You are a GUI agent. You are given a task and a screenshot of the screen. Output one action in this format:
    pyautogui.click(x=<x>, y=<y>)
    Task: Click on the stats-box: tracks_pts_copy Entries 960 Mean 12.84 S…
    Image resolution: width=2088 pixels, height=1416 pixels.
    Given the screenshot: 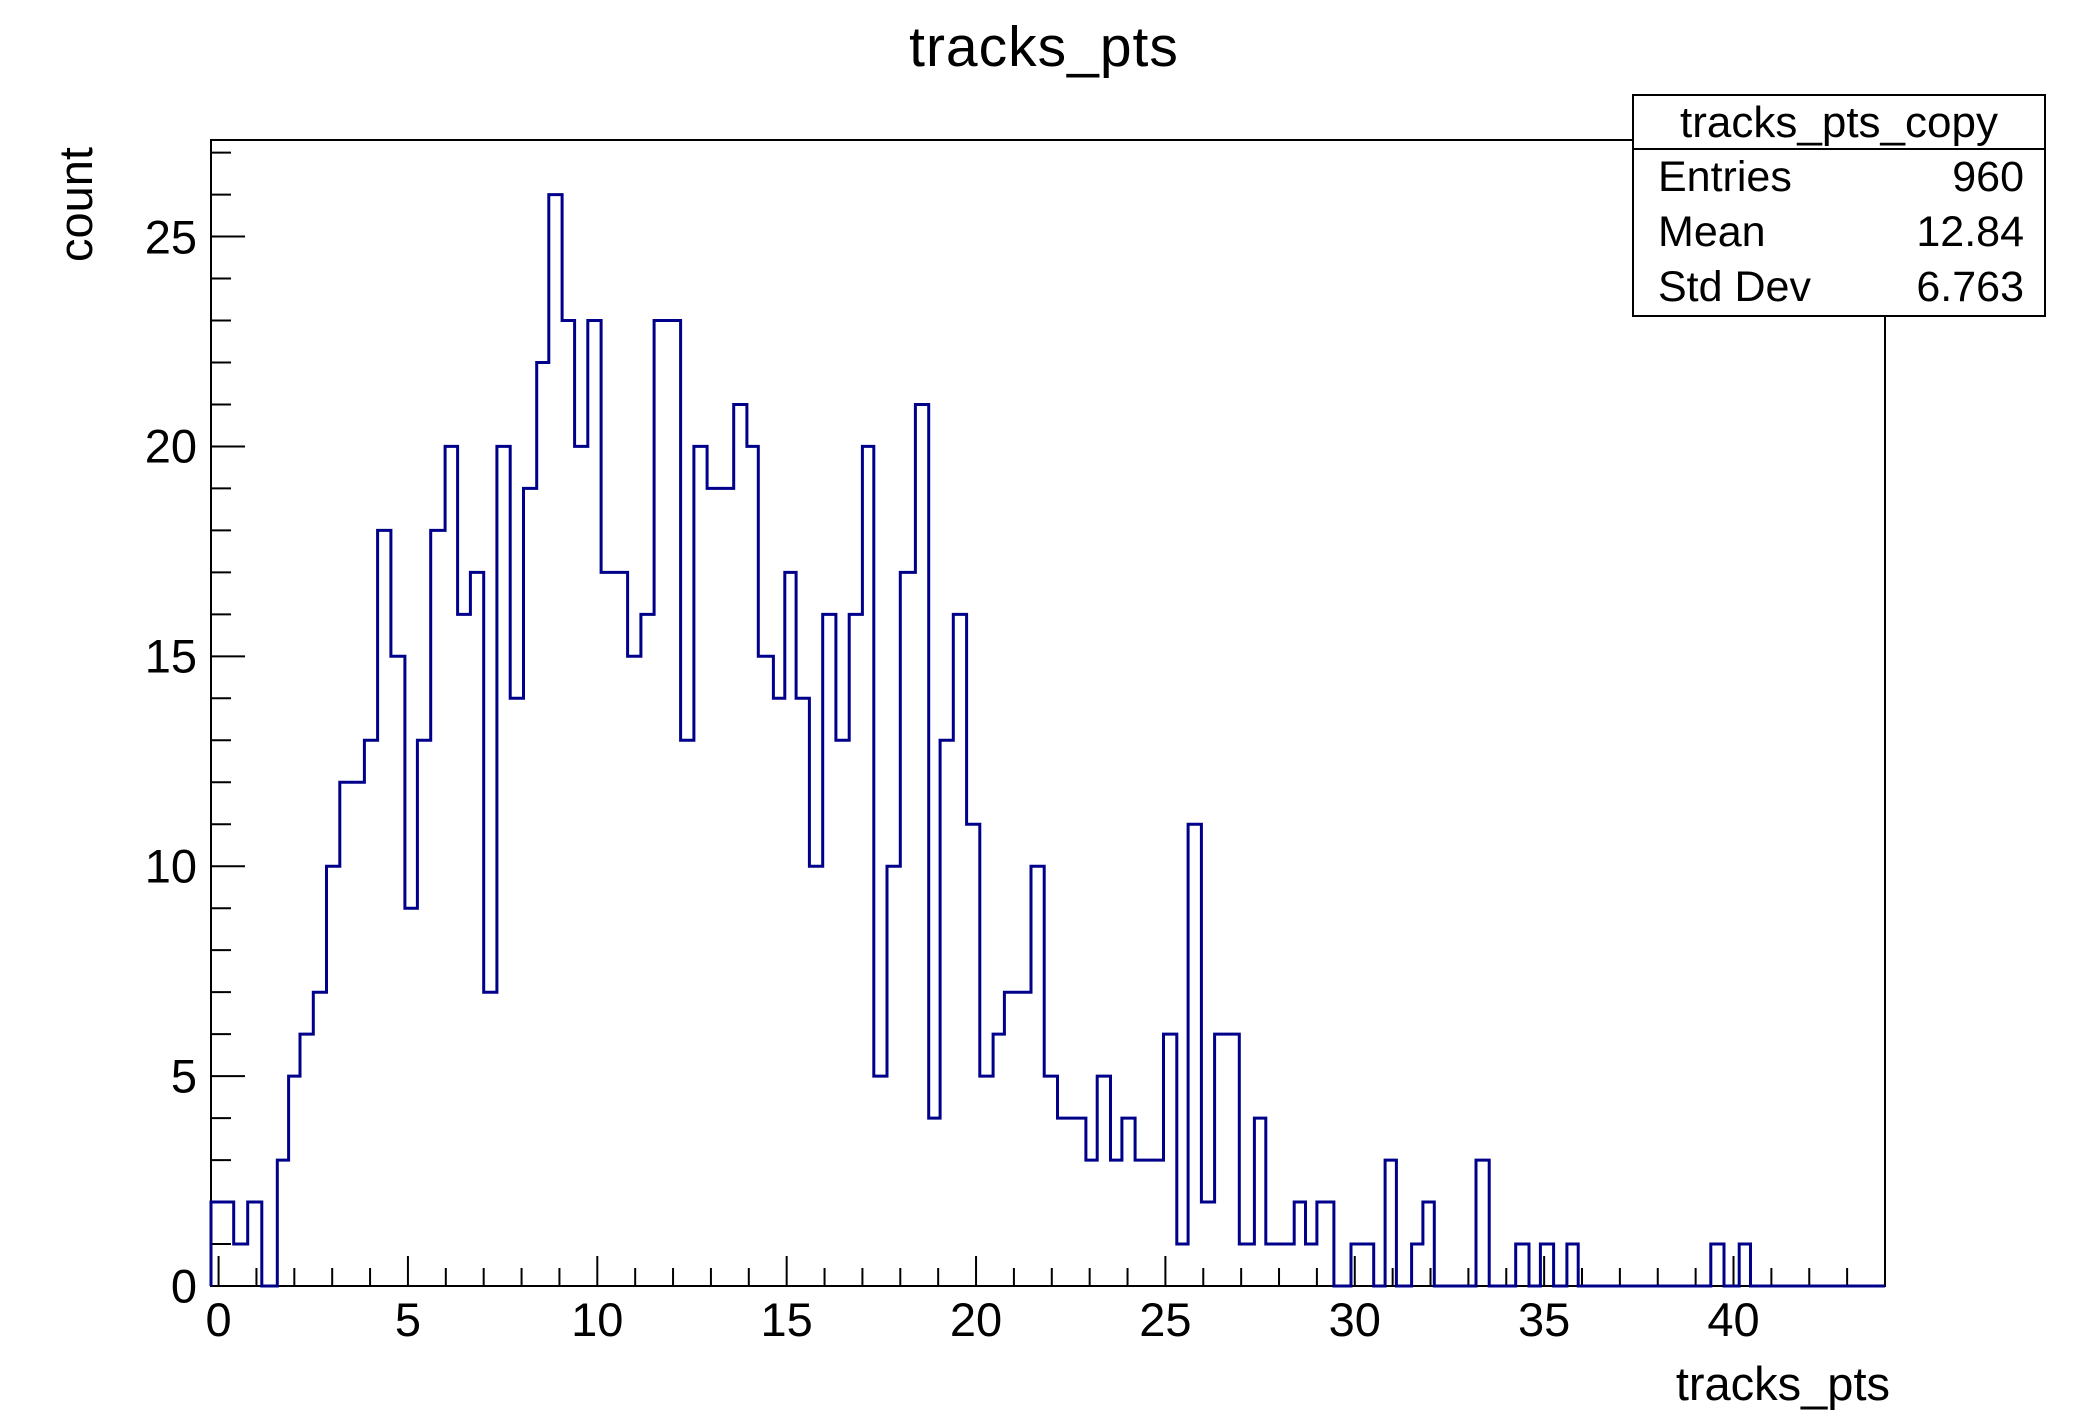 What is the action you would take?
    pyautogui.click(x=1839, y=205)
    